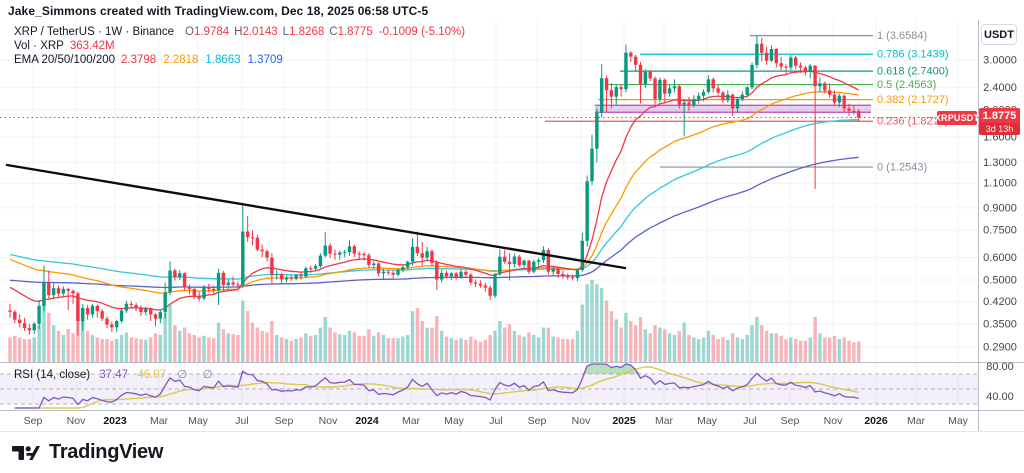  Describe the element at coordinates (906, 85) in the screenshot. I see `svg-text: 0.5 (2.4563)` at that location.